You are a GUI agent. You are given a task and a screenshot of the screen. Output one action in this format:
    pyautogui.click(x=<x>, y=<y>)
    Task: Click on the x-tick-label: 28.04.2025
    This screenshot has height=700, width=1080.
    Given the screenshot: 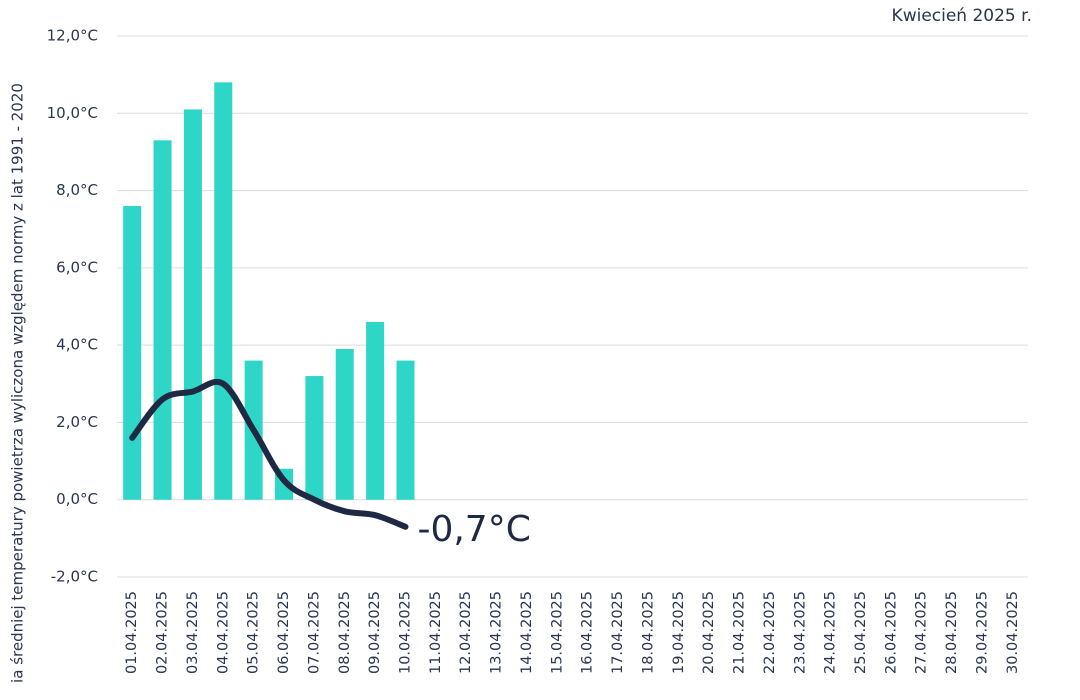 What is the action you would take?
    pyautogui.click(x=952, y=632)
    